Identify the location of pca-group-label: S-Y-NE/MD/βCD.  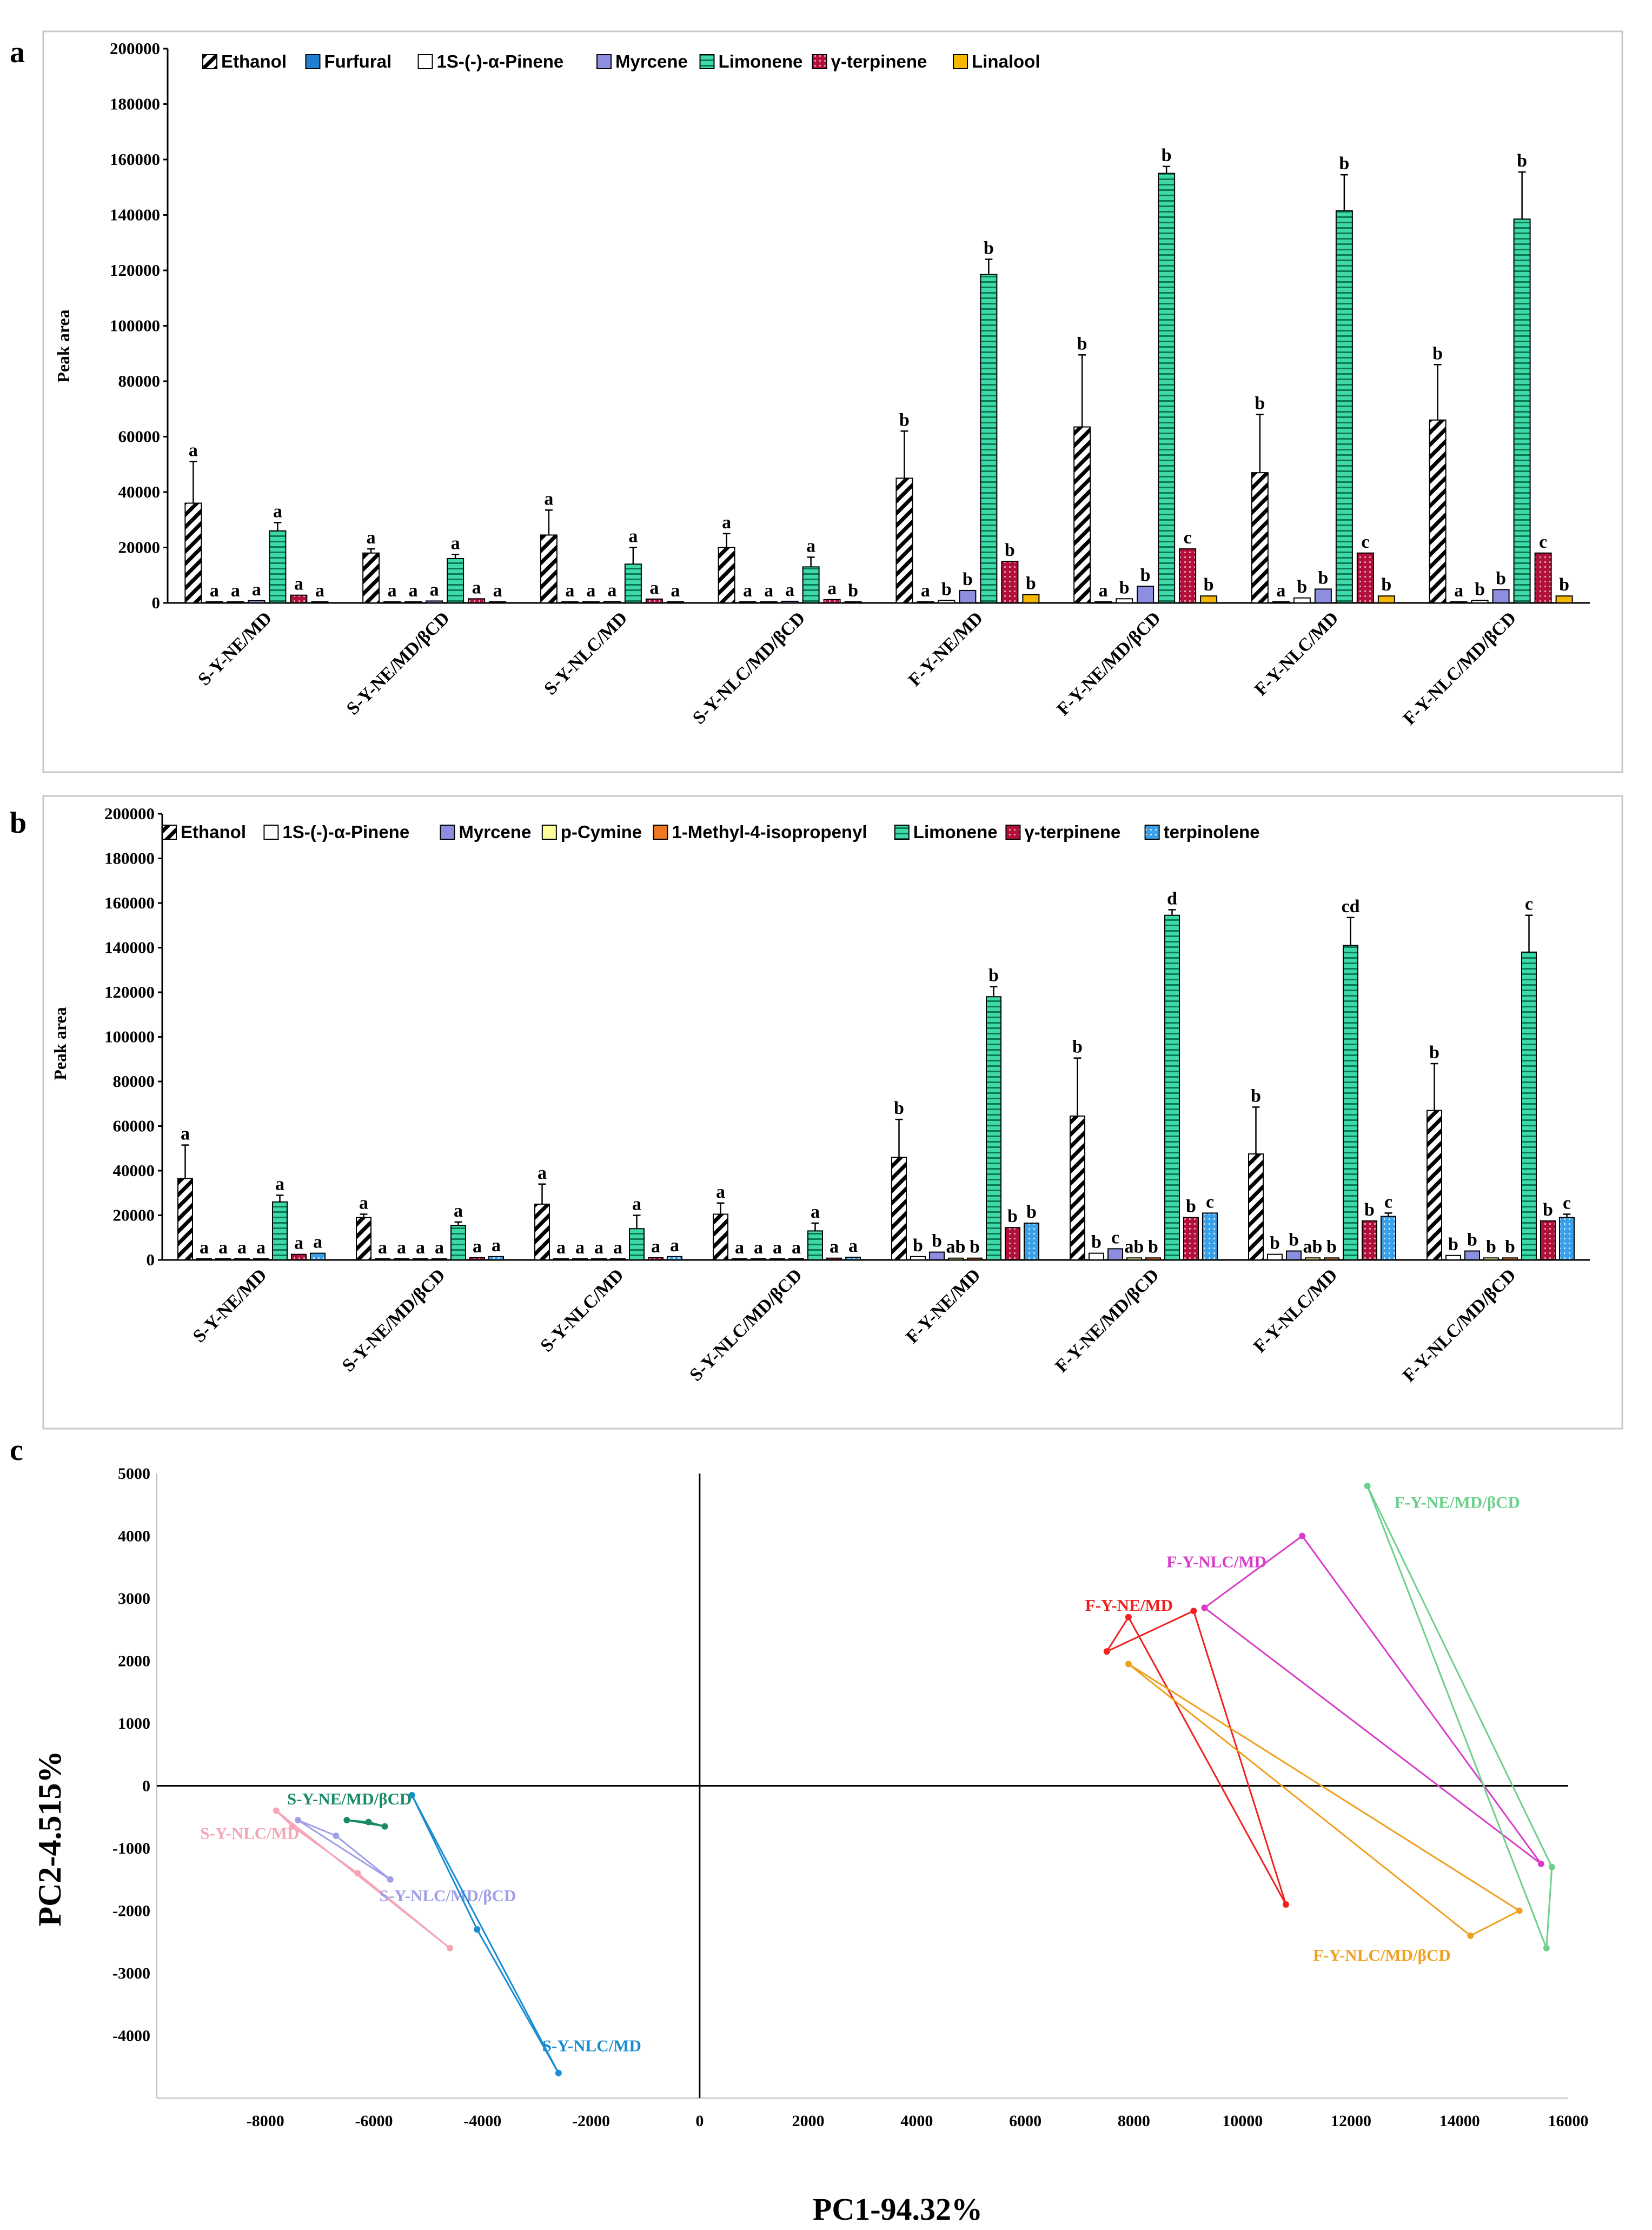
(349, 1799).